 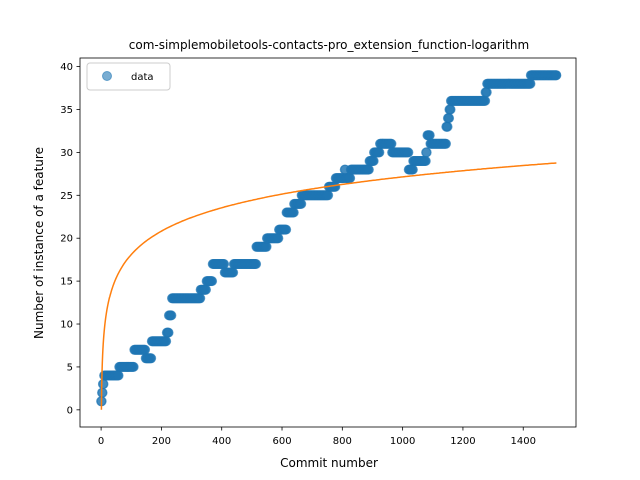 I want to click on x-tick-label: 1400, so click(x=523, y=441).